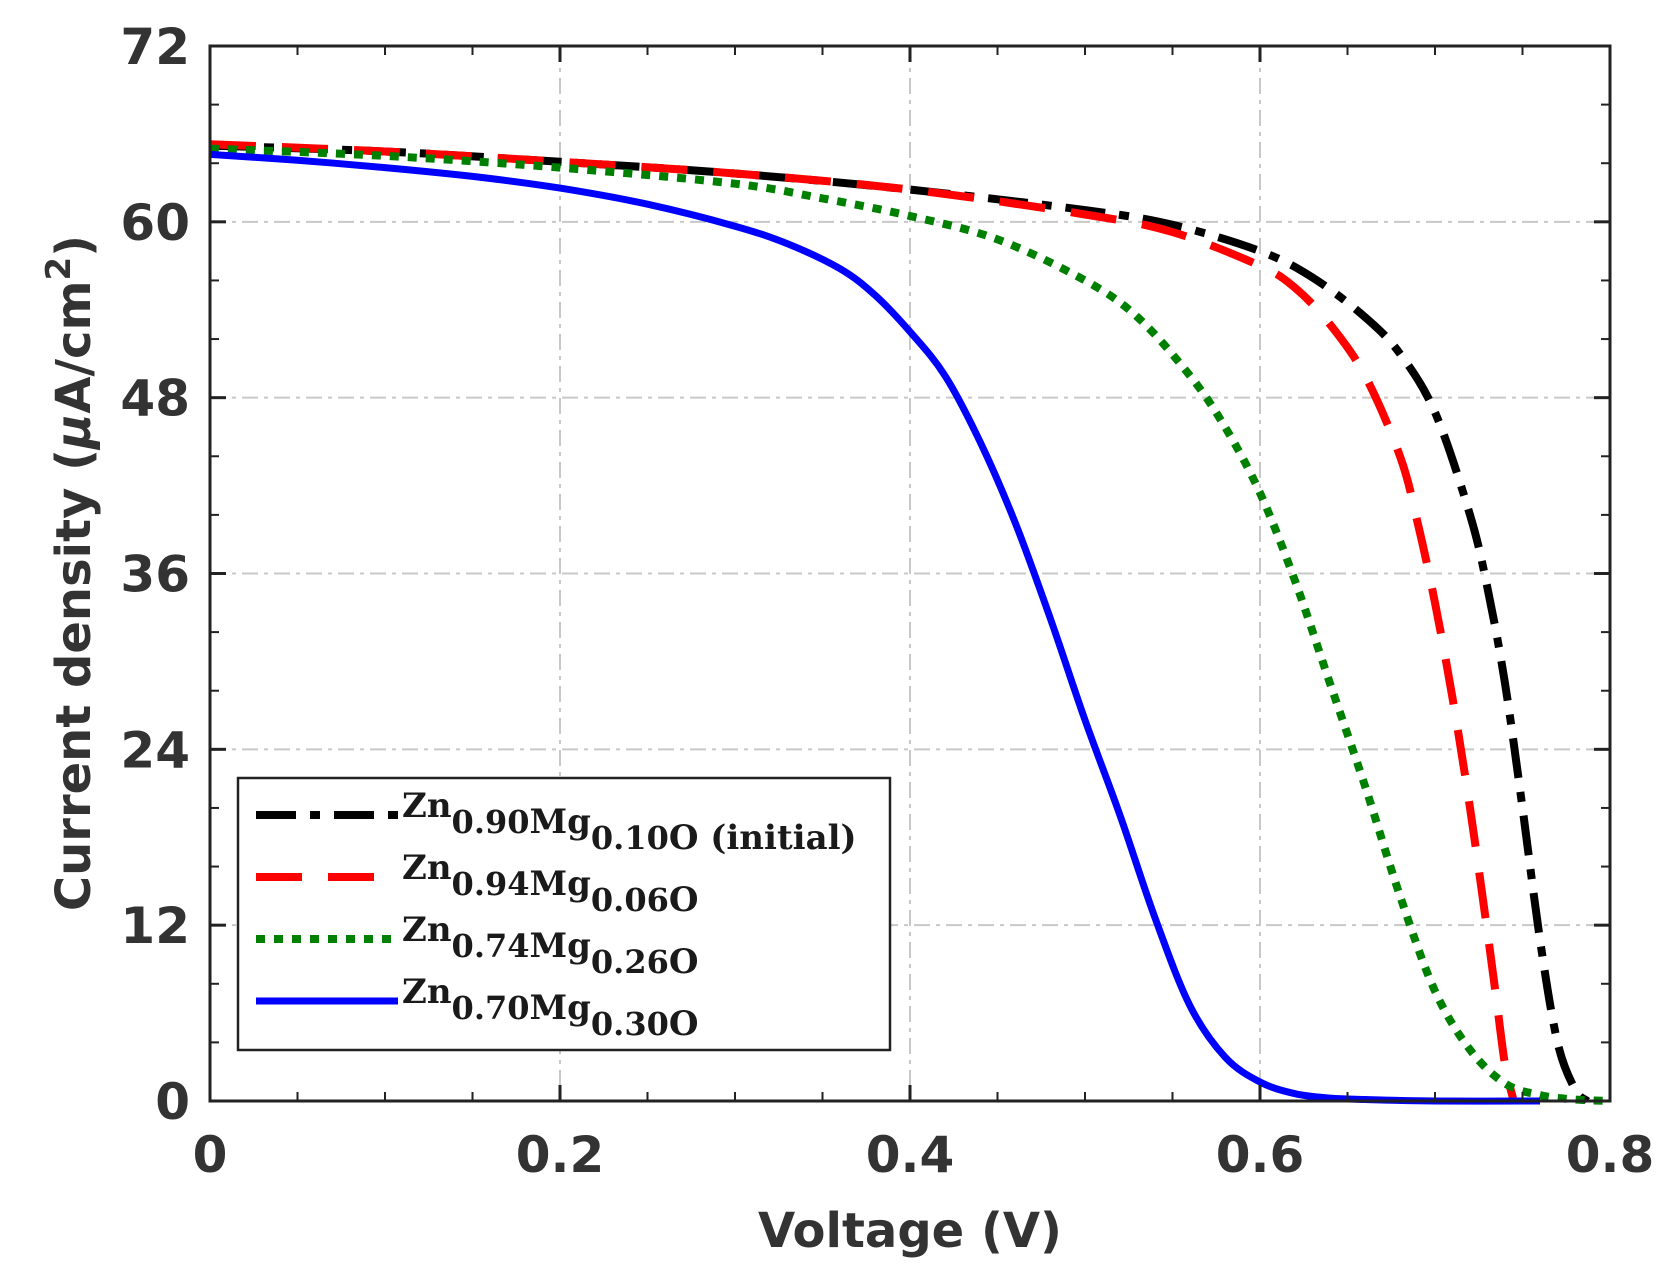  Describe the element at coordinates (155, 223) in the screenshot. I see `y-tick-label: 60` at that location.